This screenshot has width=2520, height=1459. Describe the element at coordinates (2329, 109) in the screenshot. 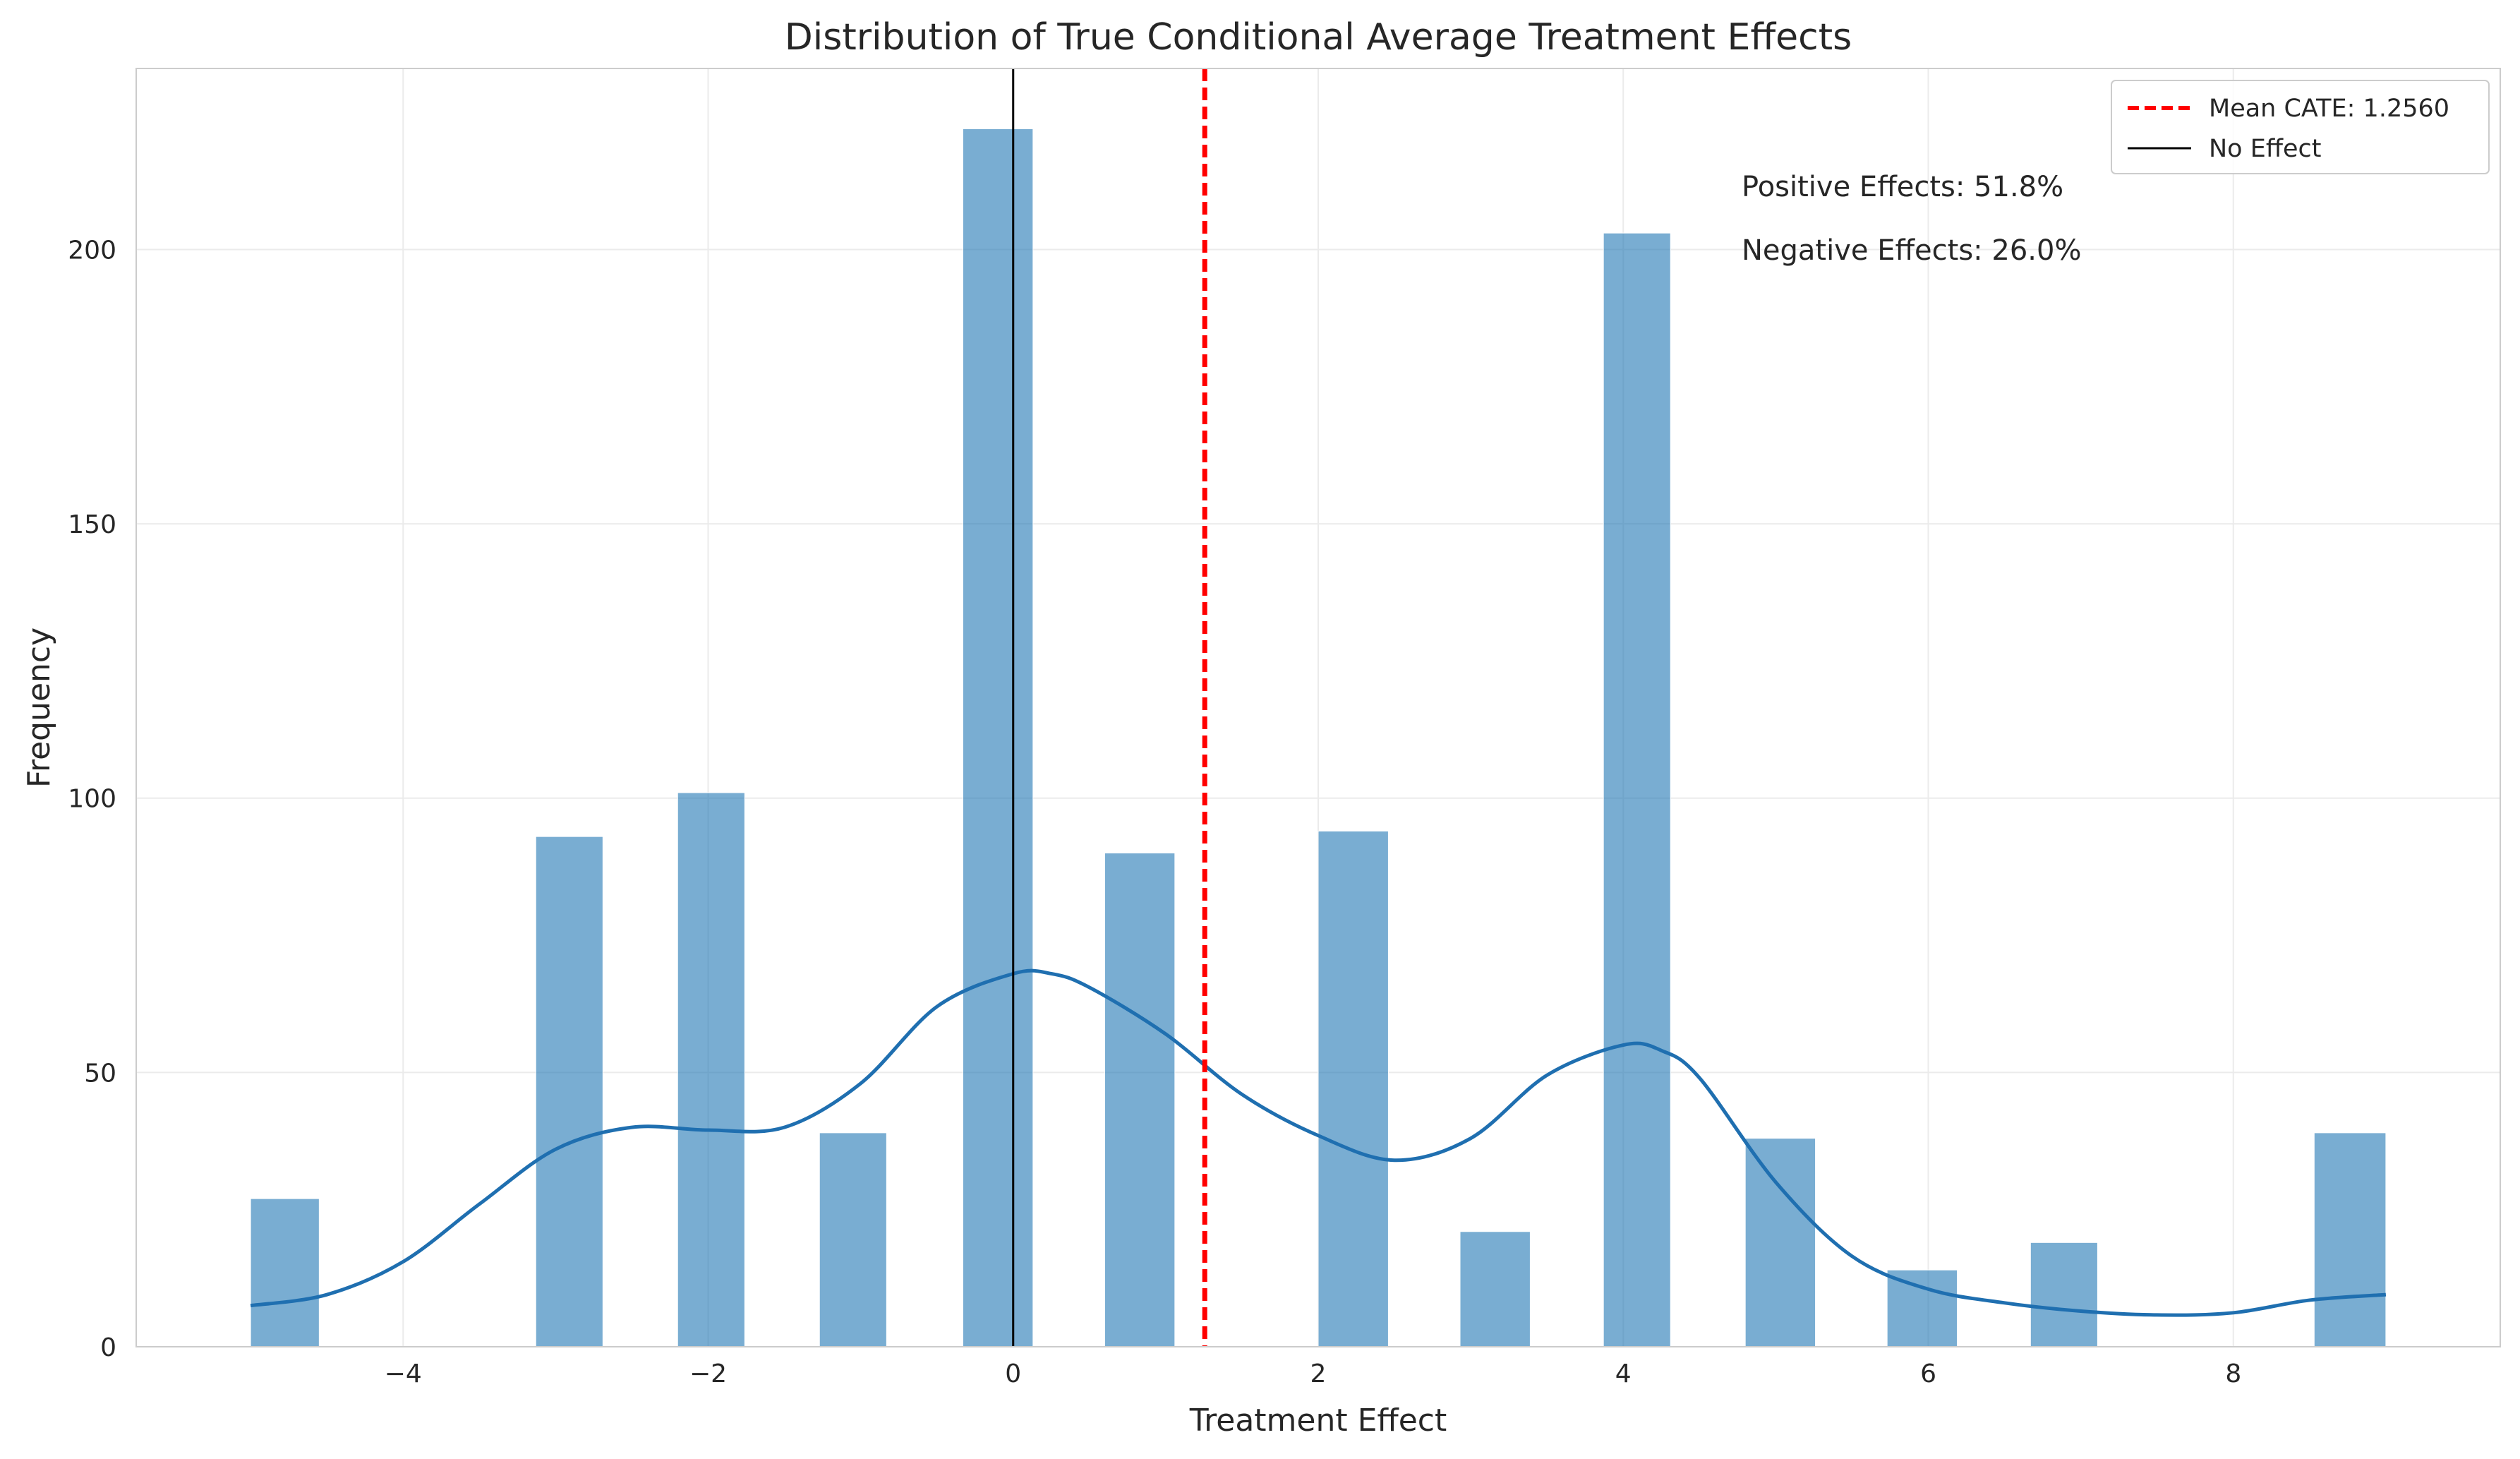

I see `legend-mean-label: Mean CATE: 1.2560` at that location.